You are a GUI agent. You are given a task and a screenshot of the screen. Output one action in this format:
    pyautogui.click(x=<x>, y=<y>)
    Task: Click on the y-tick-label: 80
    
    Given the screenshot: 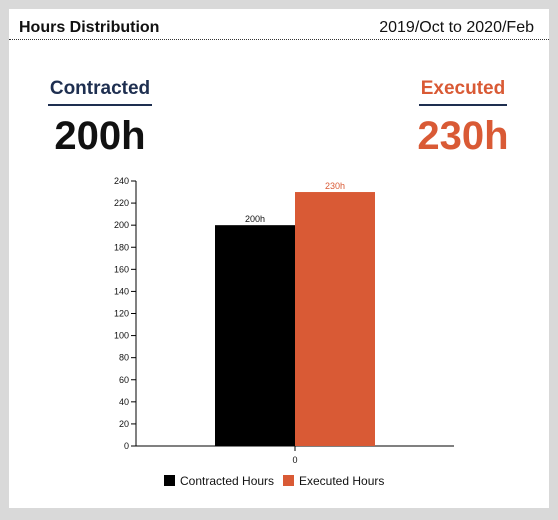 What is the action you would take?
    pyautogui.click(x=124, y=358)
    